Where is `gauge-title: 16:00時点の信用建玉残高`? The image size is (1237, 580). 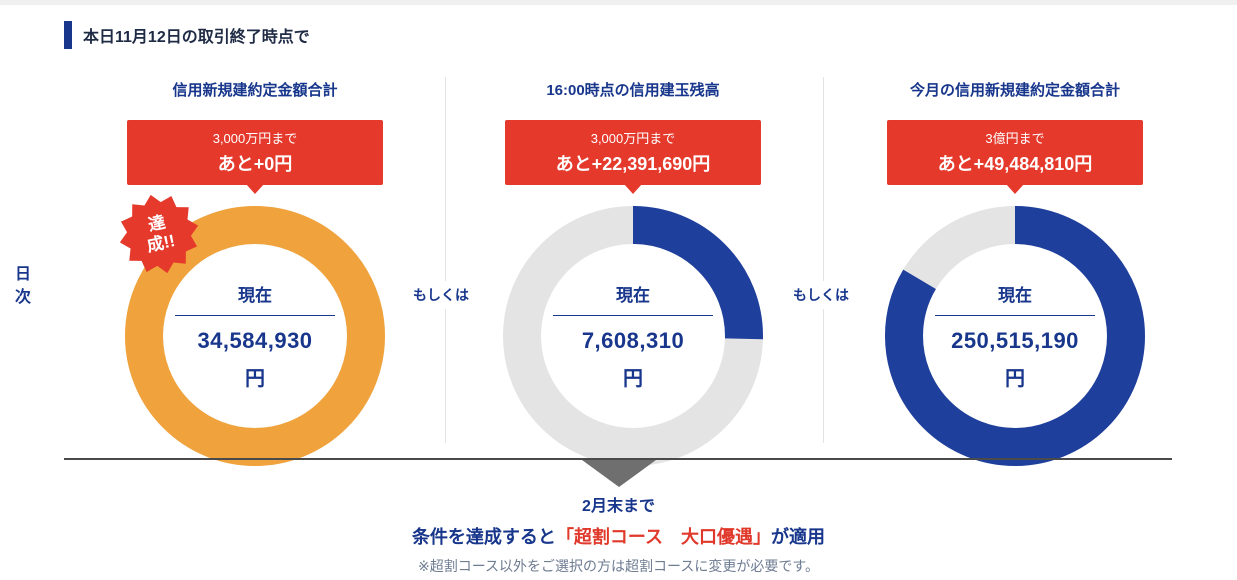 gauge-title: 16:00時点の信用建玉残高 is located at coordinates (633, 90).